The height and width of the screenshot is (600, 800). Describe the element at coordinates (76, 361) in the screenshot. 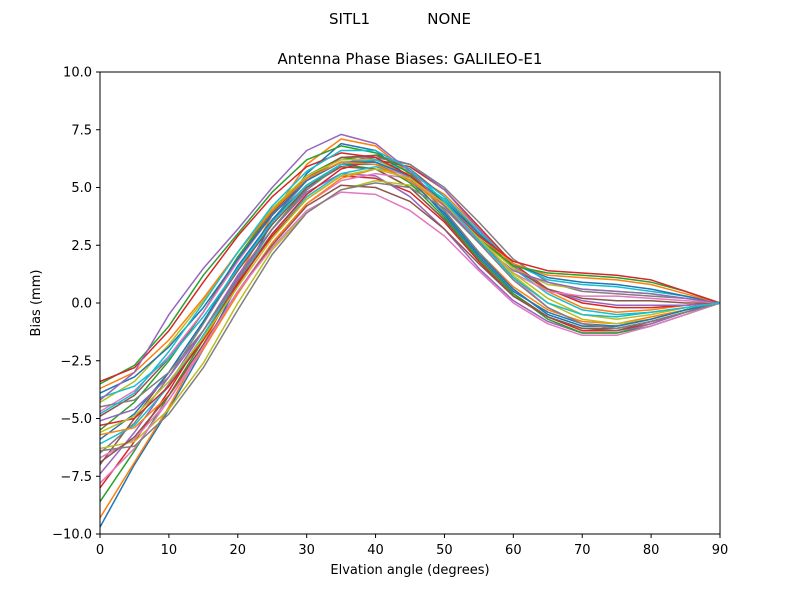

I see `y-tick-label: −2.5` at that location.